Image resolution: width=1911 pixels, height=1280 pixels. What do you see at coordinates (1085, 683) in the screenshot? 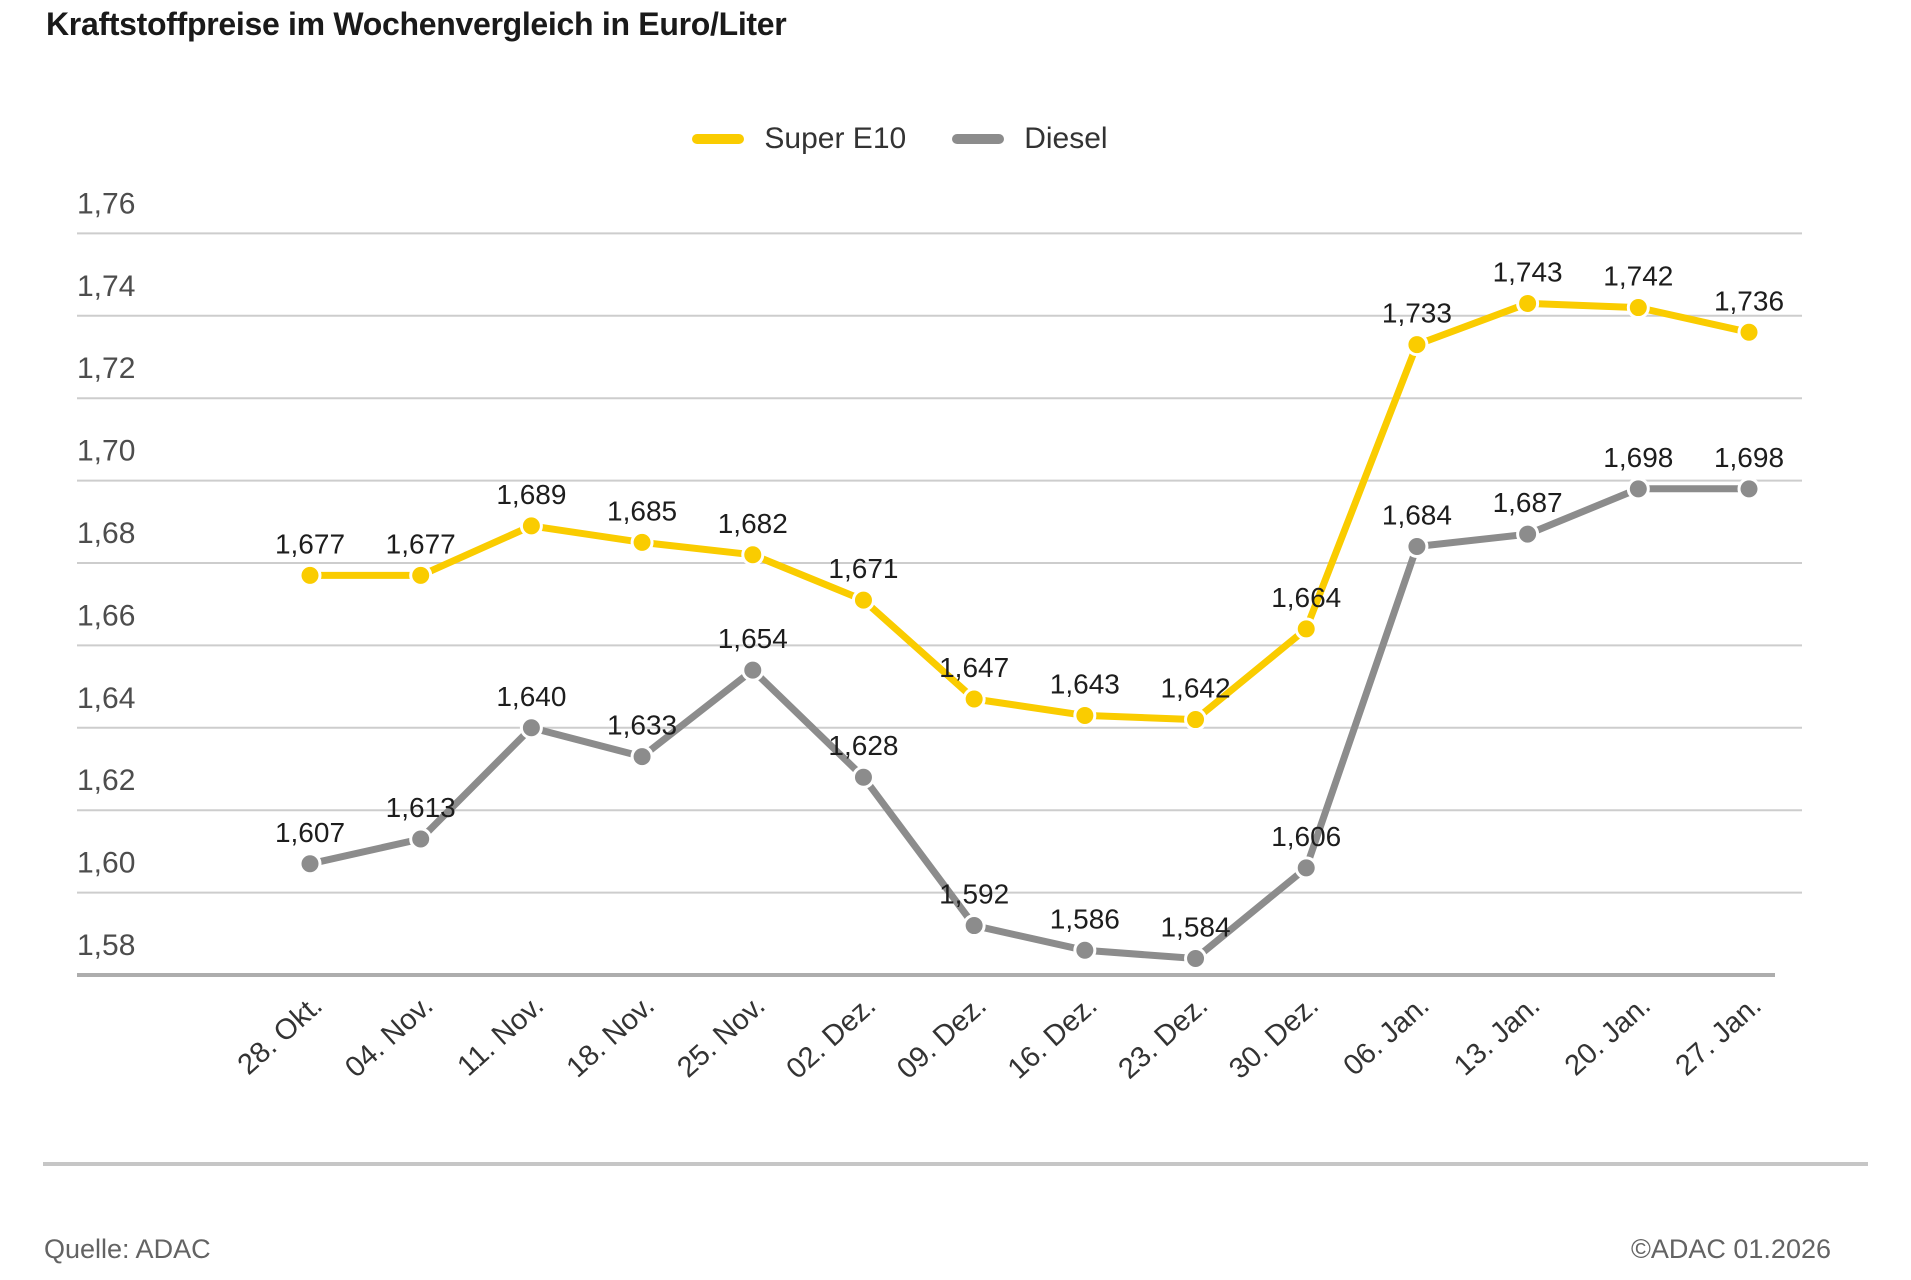
I see `super-e10-point-label: 1,643` at bounding box center [1085, 683].